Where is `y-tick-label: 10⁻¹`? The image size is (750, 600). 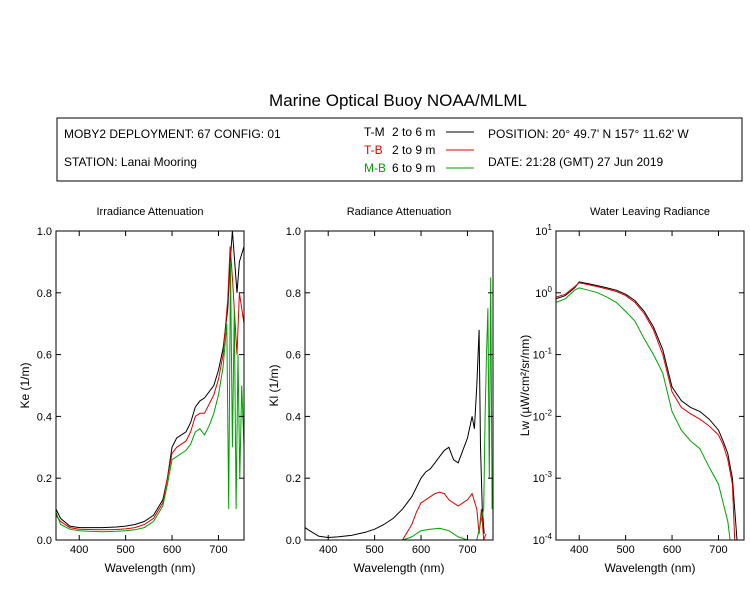
y-tick-label: 10⁻¹ is located at coordinates (543, 354).